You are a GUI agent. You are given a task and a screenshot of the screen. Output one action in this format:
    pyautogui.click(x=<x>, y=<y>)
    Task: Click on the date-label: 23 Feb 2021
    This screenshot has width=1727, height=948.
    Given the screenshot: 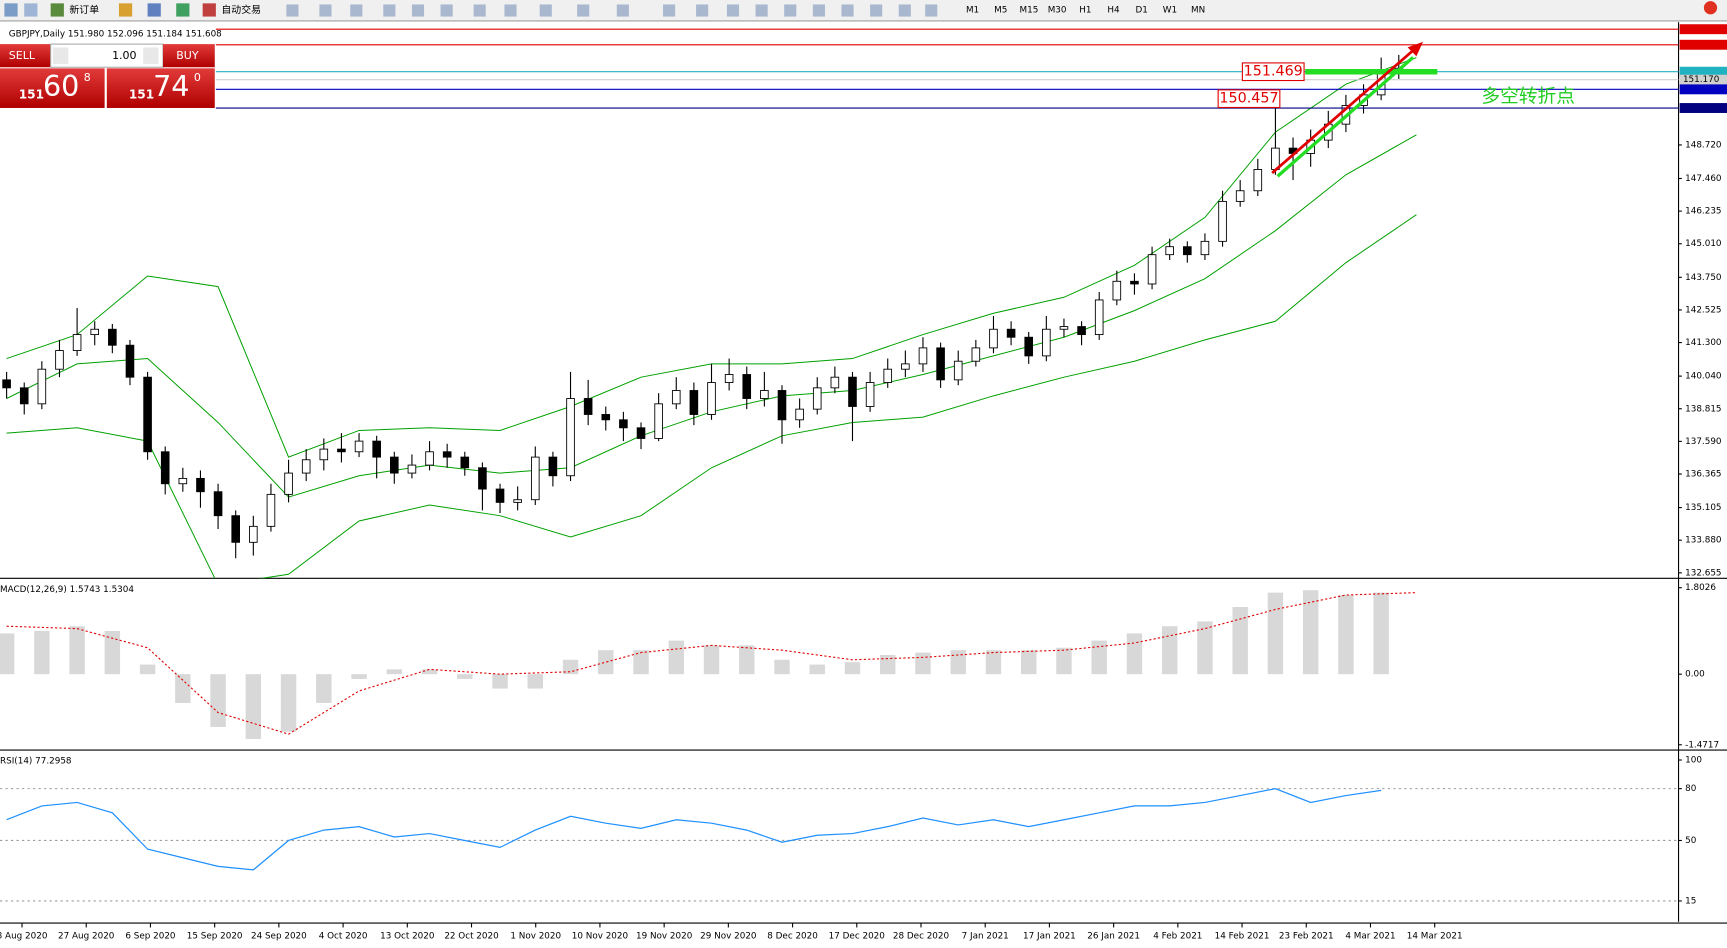 What is the action you would take?
    pyautogui.click(x=1306, y=937)
    